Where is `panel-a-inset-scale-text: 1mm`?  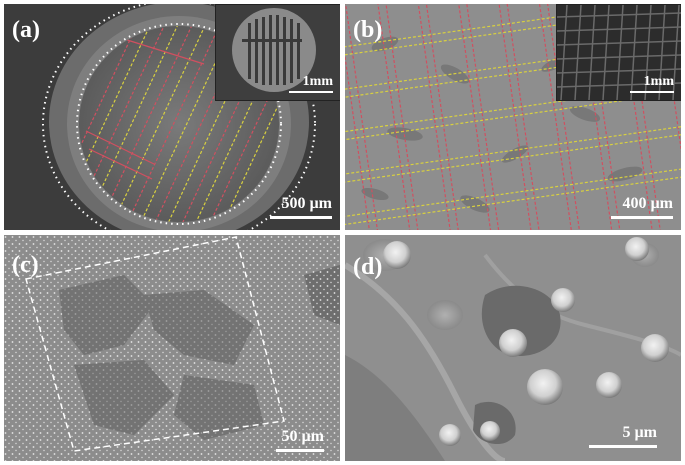
panel-a-inset-scale-text: 1mm is located at coordinates (317, 81).